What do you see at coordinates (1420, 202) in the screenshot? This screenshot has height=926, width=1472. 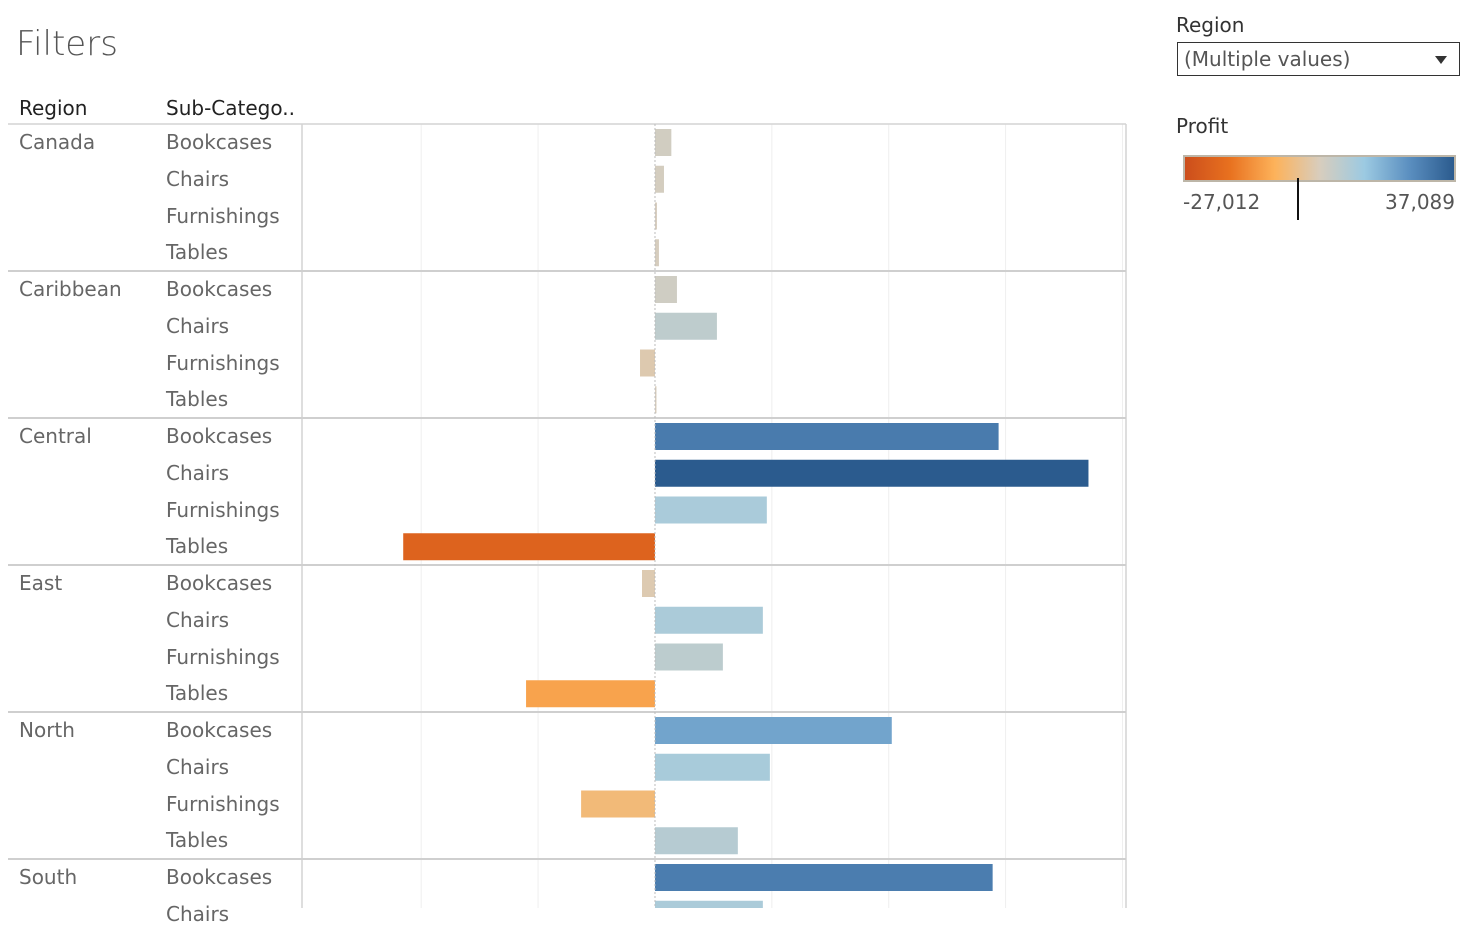 I see `legend-max: 37,089` at bounding box center [1420, 202].